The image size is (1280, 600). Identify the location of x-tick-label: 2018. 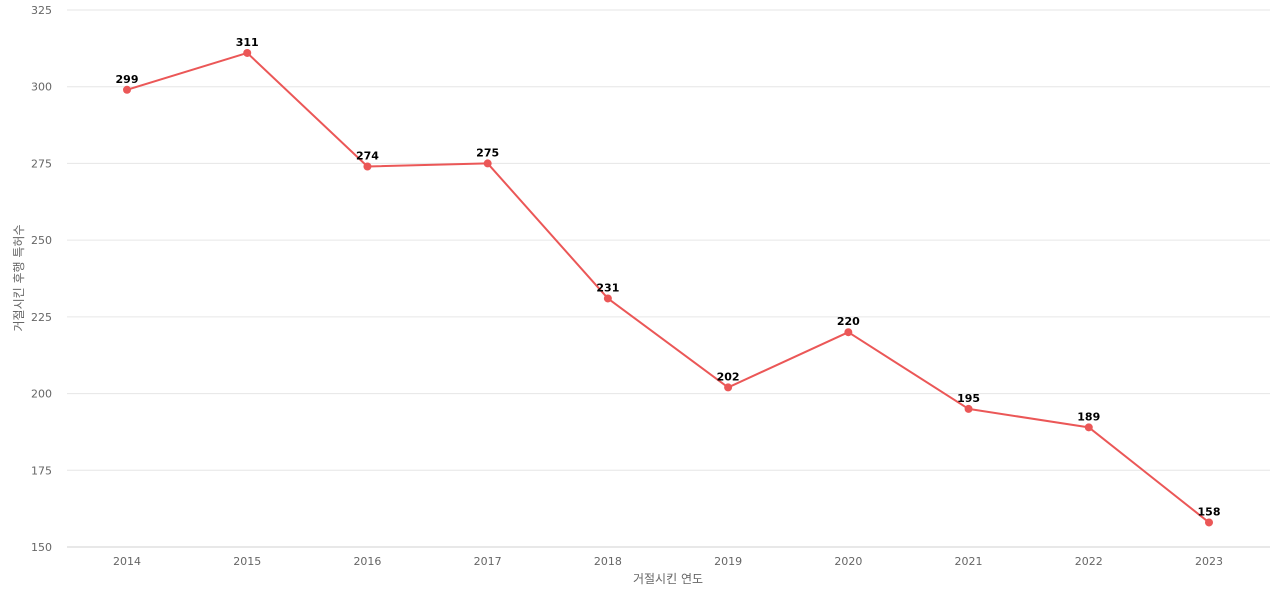
(608, 561).